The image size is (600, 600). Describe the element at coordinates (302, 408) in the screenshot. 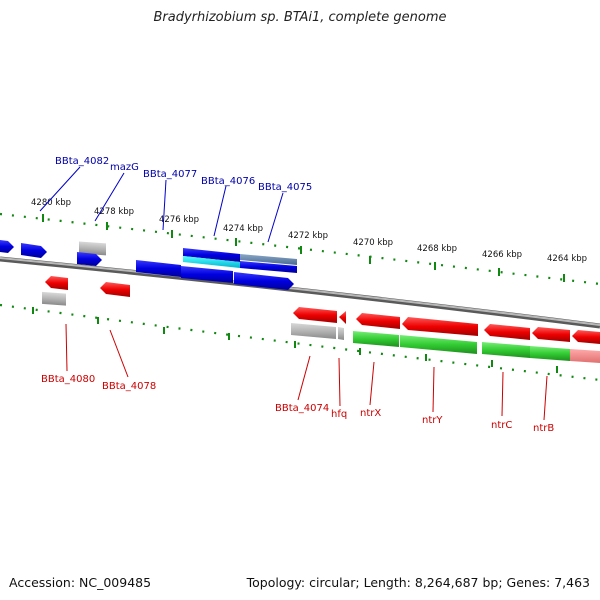

I see `gene-label-BBta_4074: BBta_4074` at that location.